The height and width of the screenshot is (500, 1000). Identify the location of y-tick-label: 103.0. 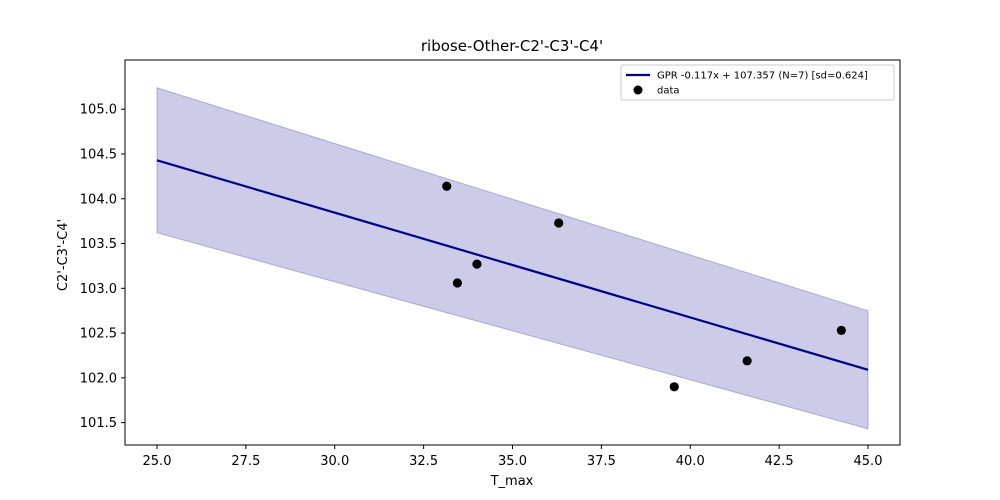
(98, 289).